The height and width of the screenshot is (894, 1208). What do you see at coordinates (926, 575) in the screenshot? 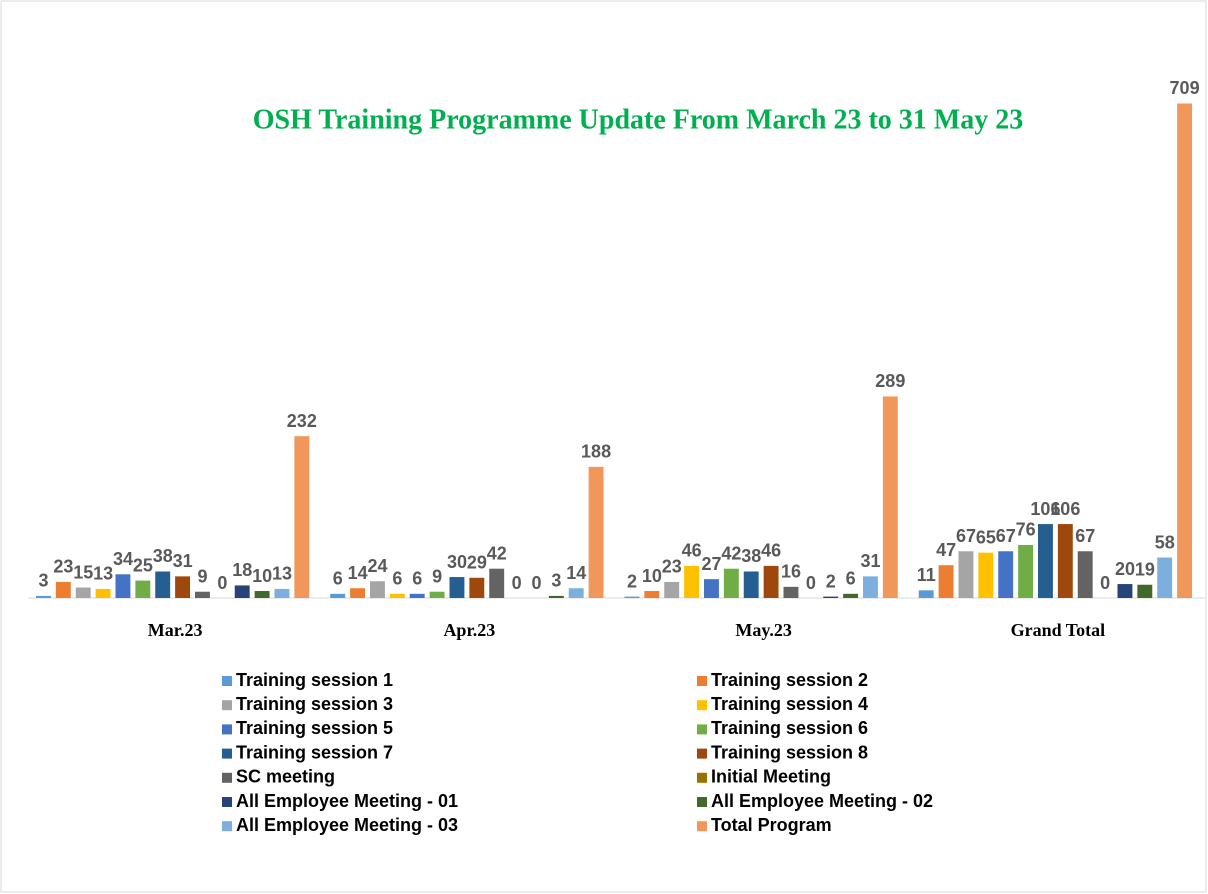
I see `data-label: 11` at bounding box center [926, 575].